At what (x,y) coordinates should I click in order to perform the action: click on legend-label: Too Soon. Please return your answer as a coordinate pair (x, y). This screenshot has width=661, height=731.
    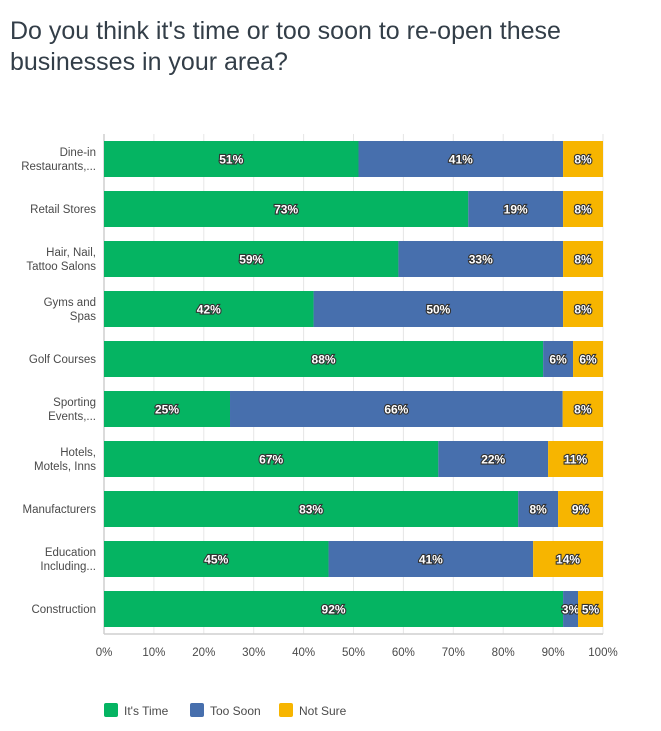
    Looking at the image, I should click on (235, 711).